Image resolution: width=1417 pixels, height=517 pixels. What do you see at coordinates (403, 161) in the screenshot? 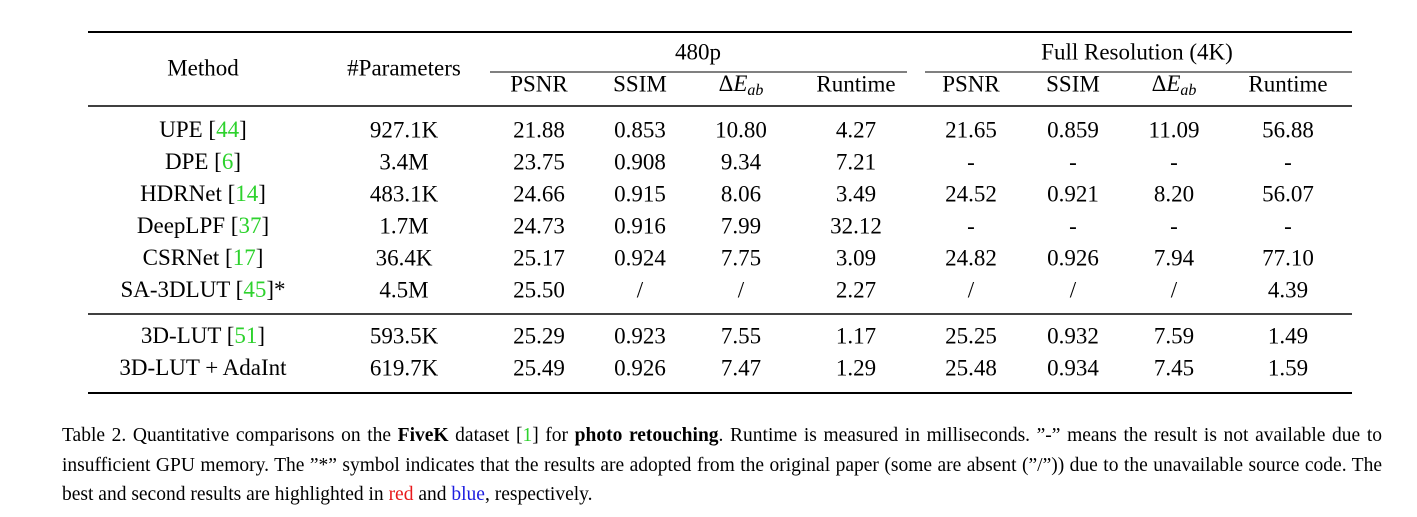
I see `param-count: 3.4M` at bounding box center [403, 161].